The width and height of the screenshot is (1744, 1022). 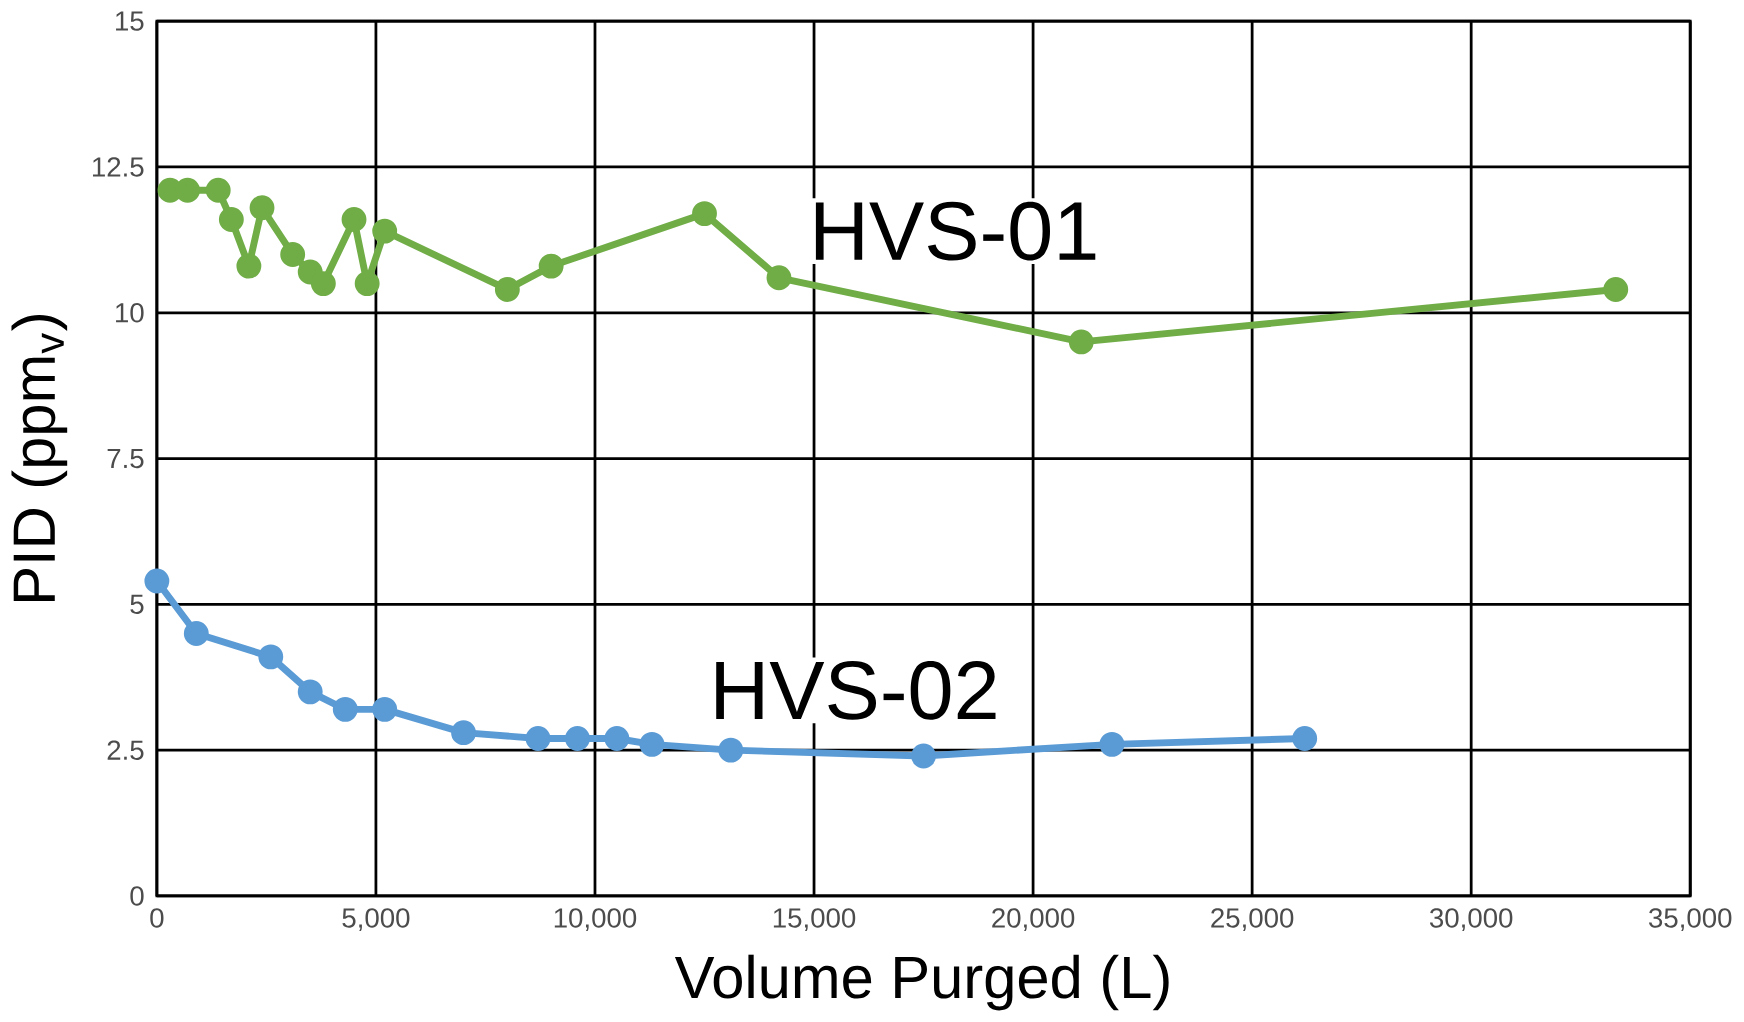 What do you see at coordinates (125, 458) in the screenshot?
I see `y-tick-label: 7.5` at bounding box center [125, 458].